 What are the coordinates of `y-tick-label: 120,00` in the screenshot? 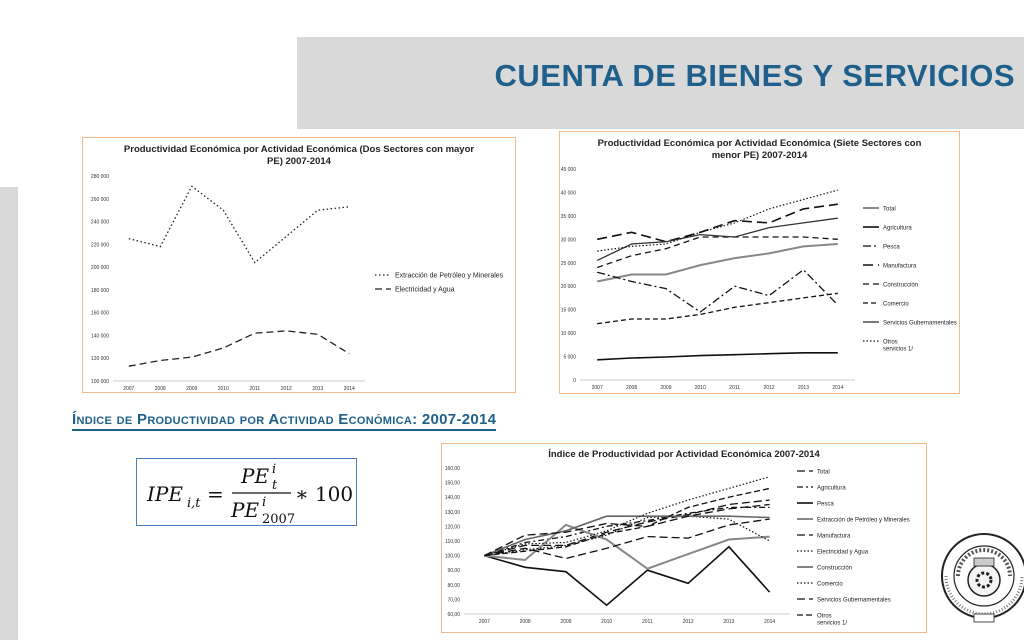 It's located at (453, 527).